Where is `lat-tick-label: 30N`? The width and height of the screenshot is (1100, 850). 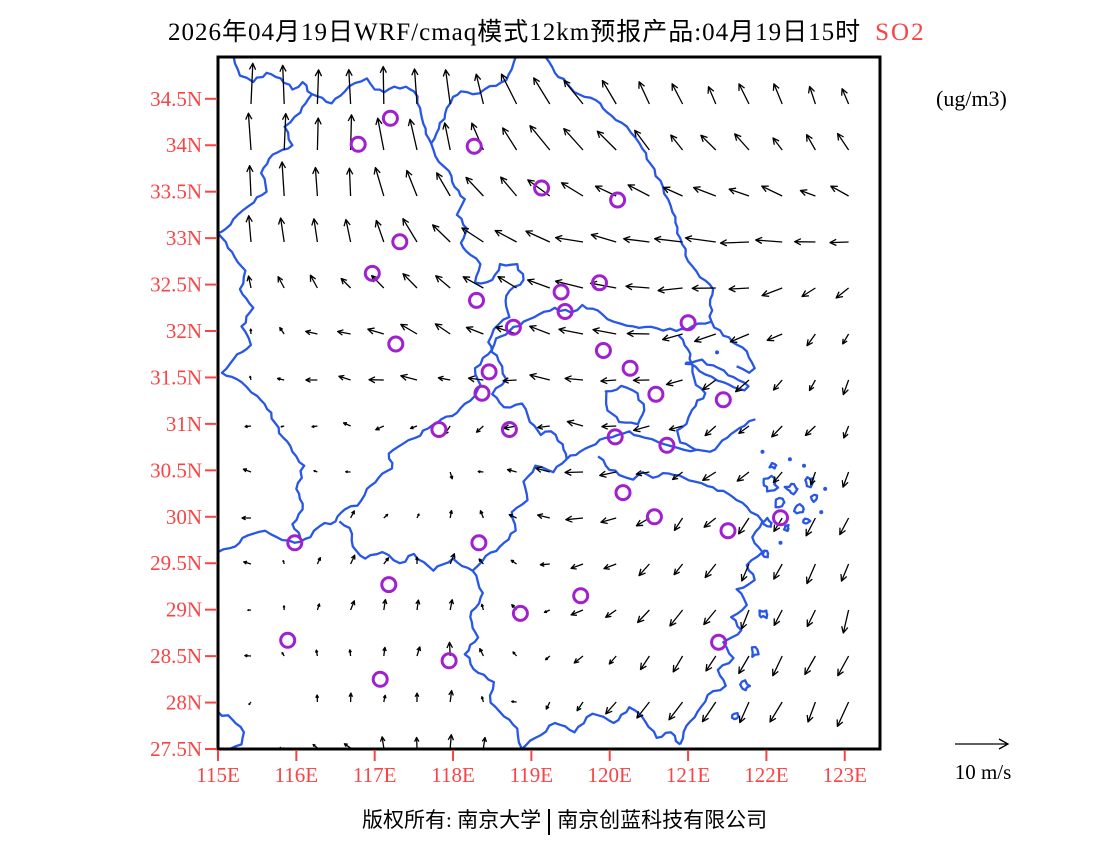
lat-tick-label: 30N is located at coordinates (184, 517).